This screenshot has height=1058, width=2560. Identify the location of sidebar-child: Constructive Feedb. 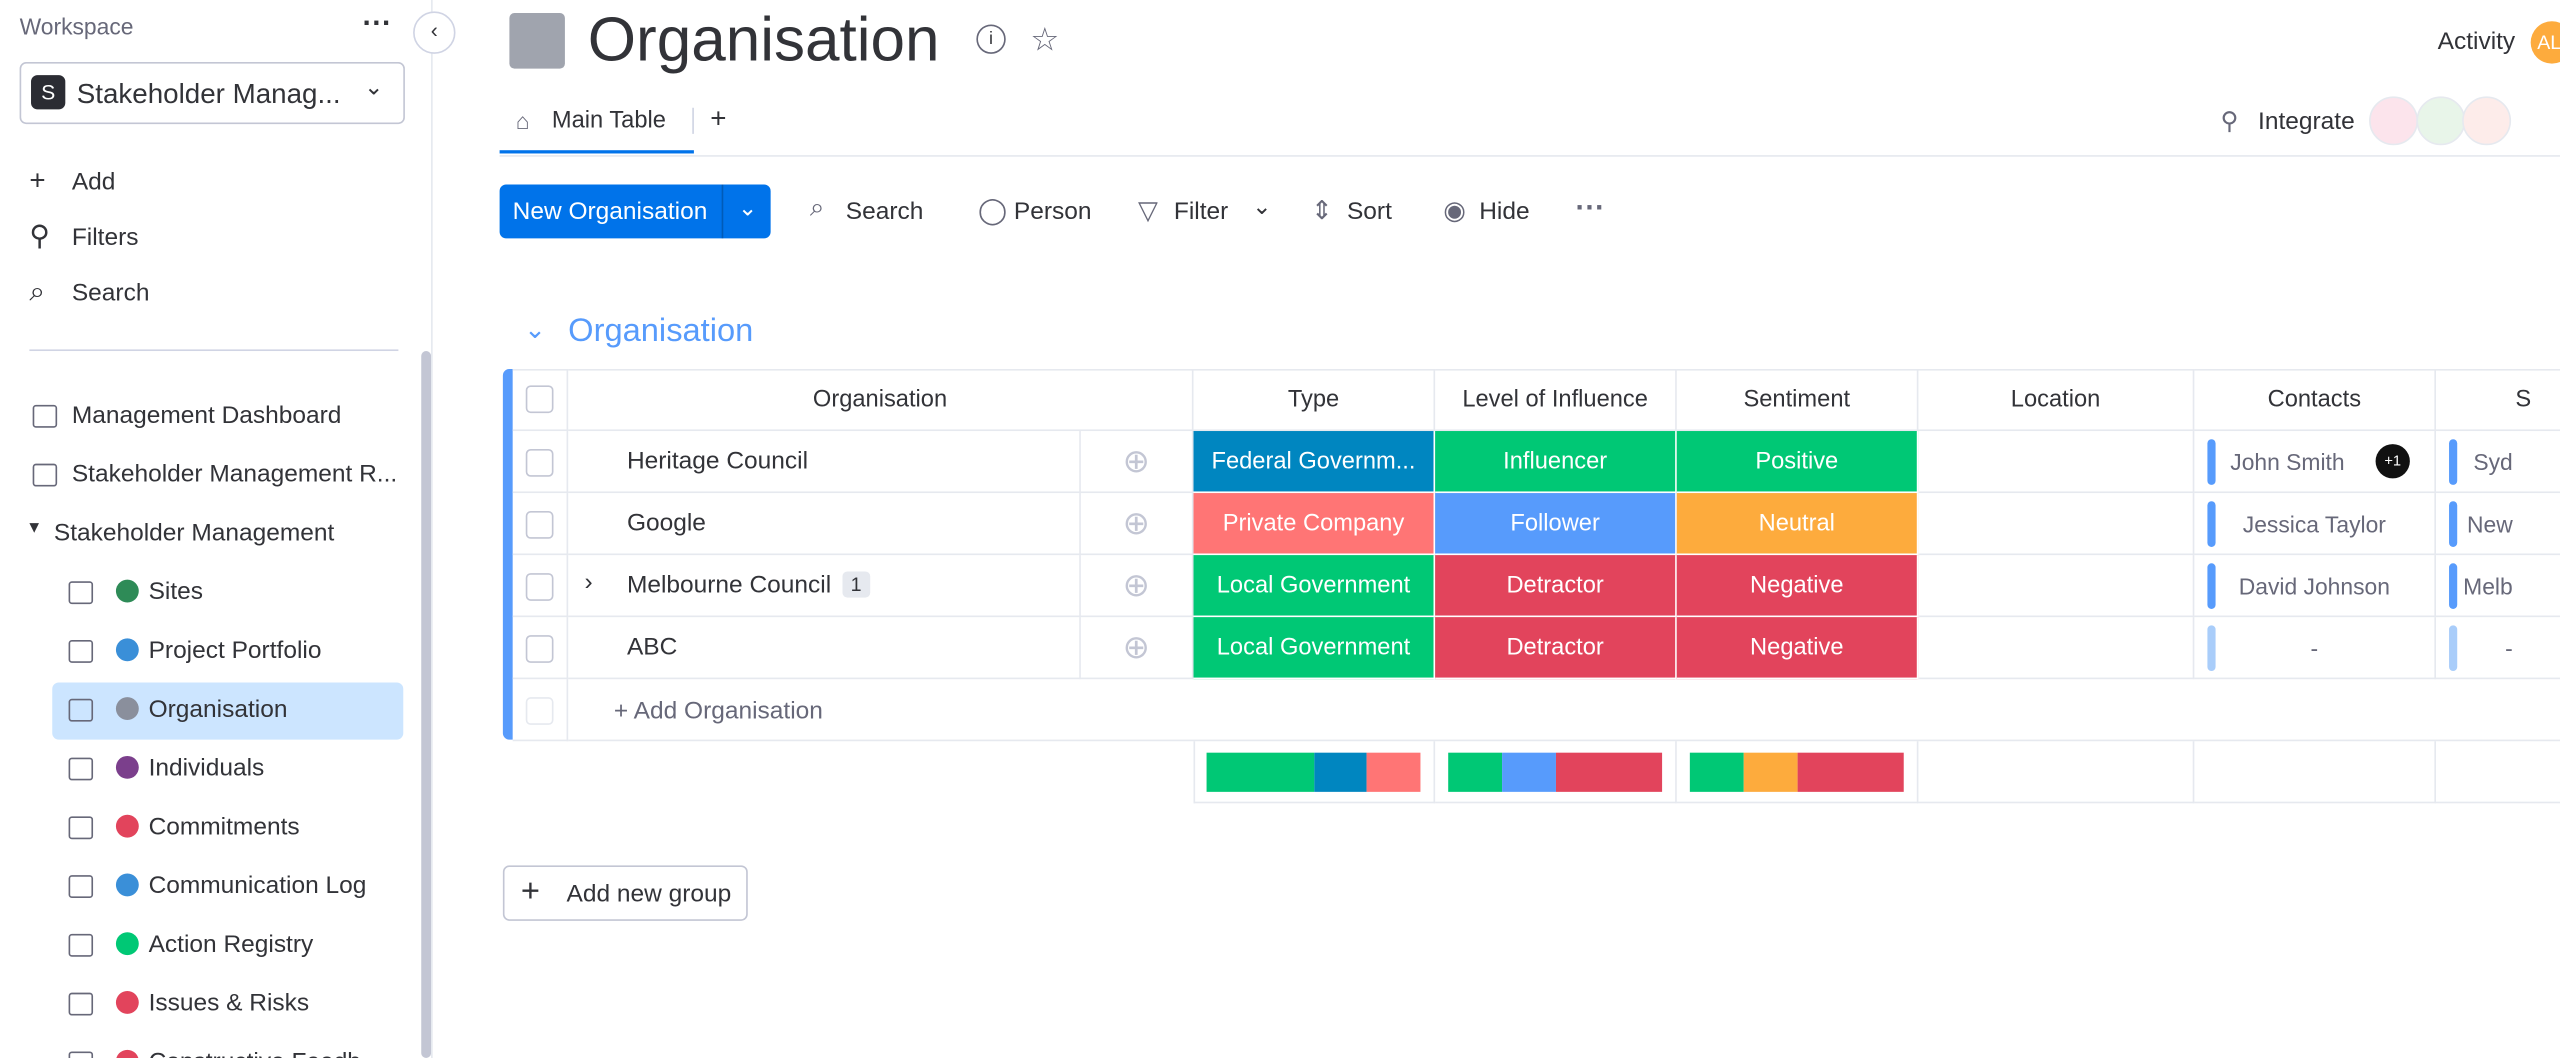
(255, 1053).